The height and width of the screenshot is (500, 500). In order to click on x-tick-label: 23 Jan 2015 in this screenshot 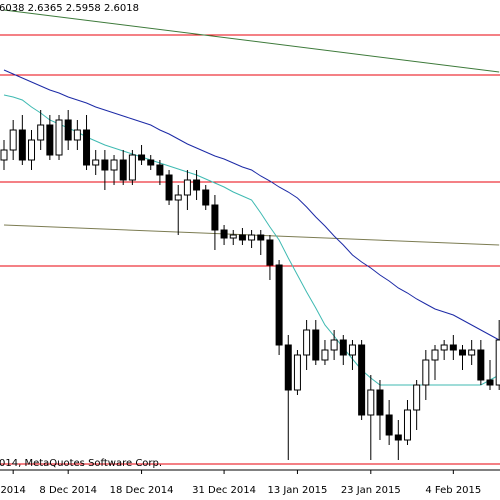, I will do `click(371, 490)`.